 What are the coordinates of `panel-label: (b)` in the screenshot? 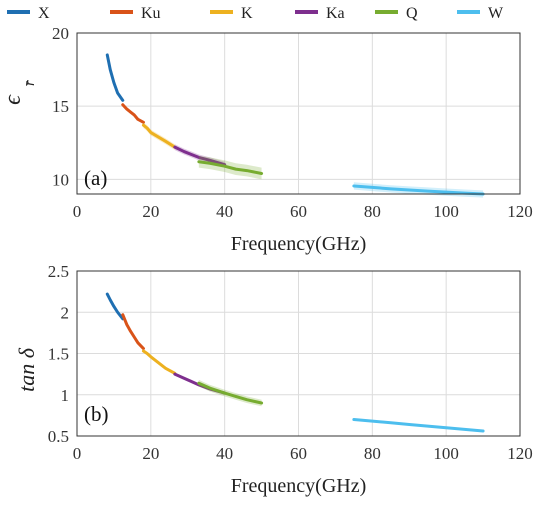 It's located at (96, 414).